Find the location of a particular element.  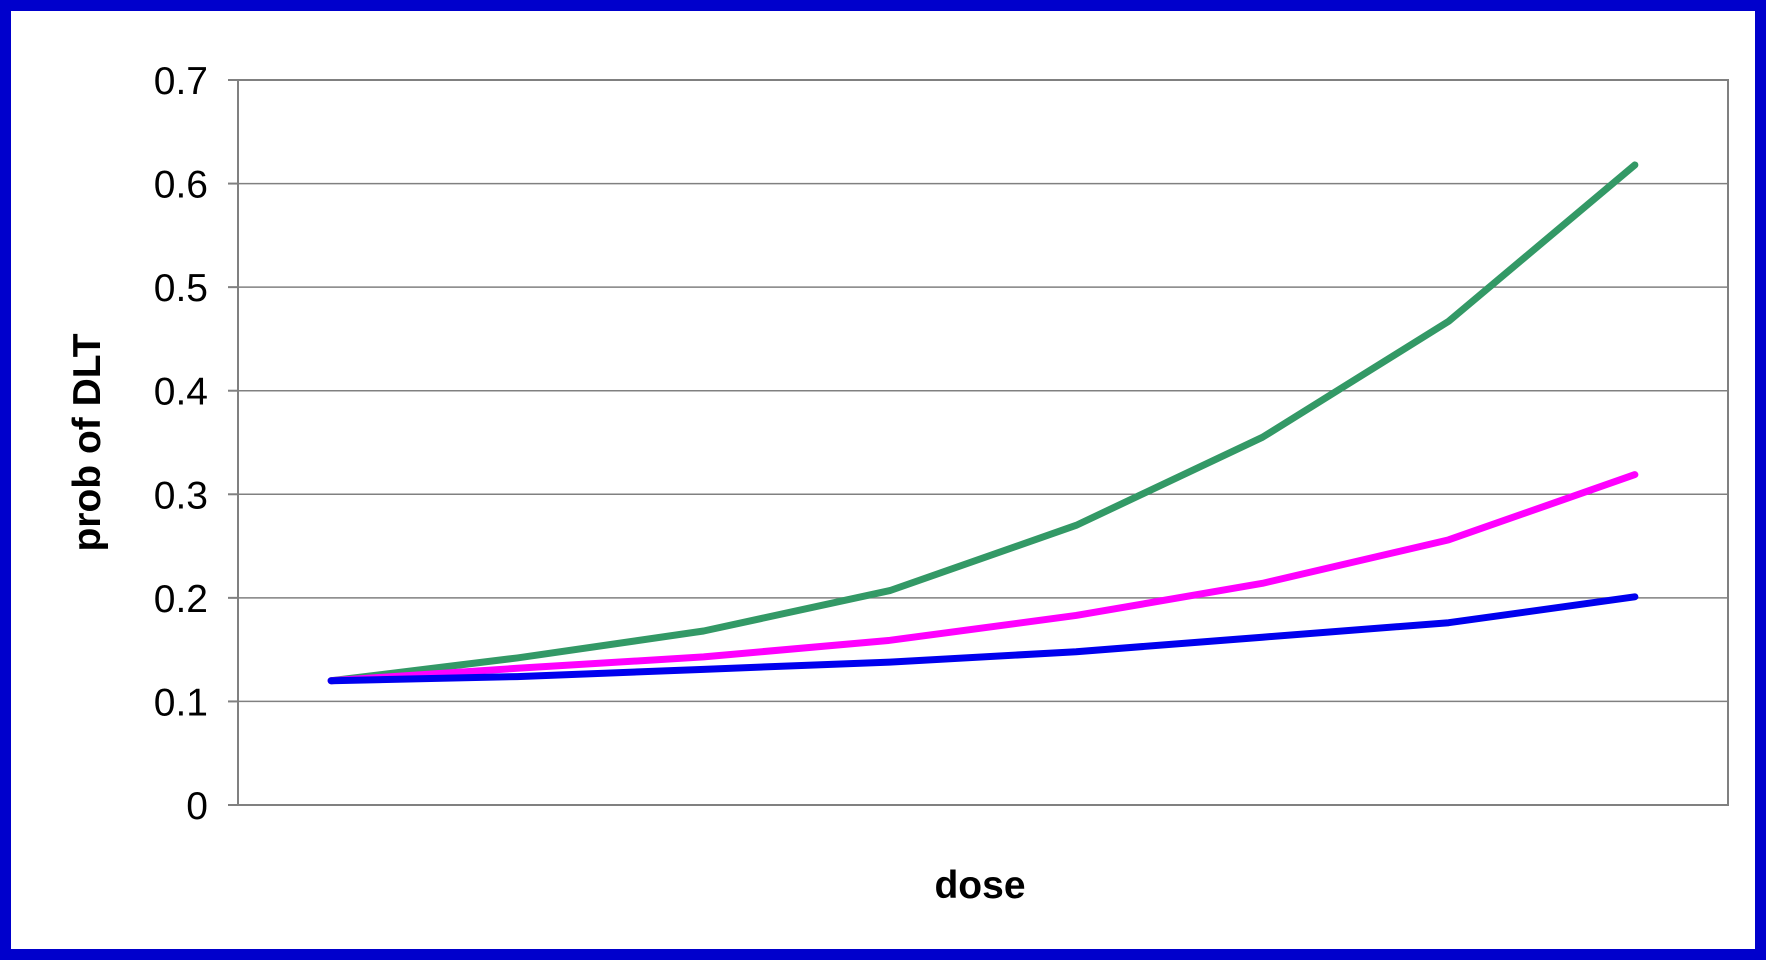

y-tick-label: 0.1 is located at coordinates (181, 702).